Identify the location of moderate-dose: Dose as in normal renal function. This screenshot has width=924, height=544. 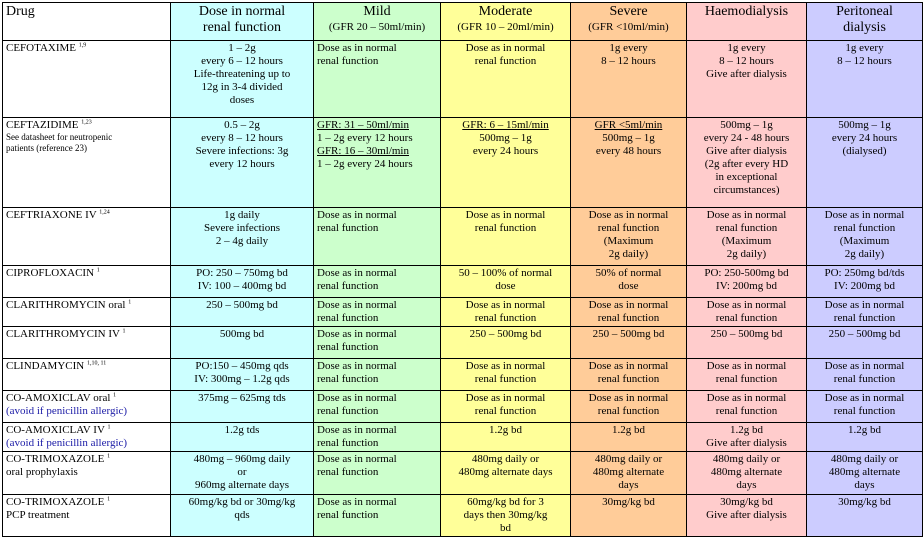
(505, 374).